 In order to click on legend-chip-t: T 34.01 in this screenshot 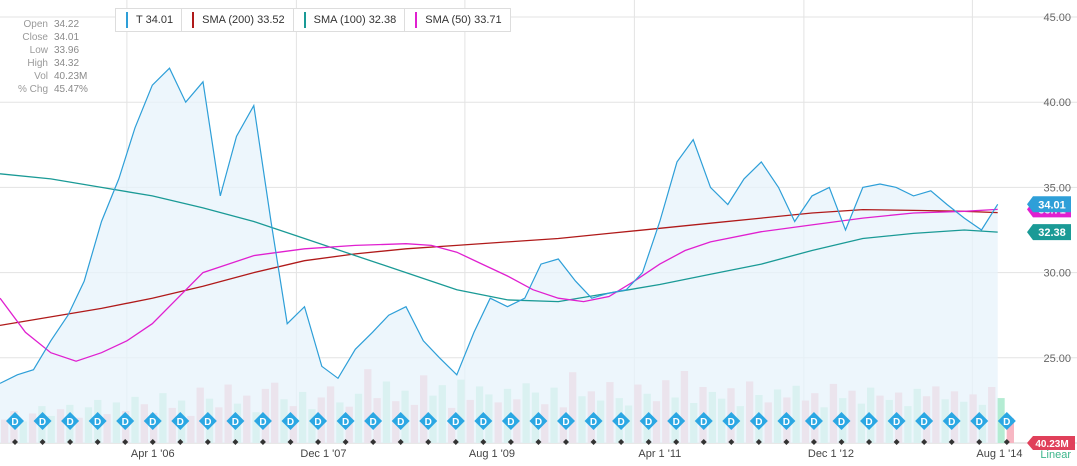, I will do `click(148, 20)`.